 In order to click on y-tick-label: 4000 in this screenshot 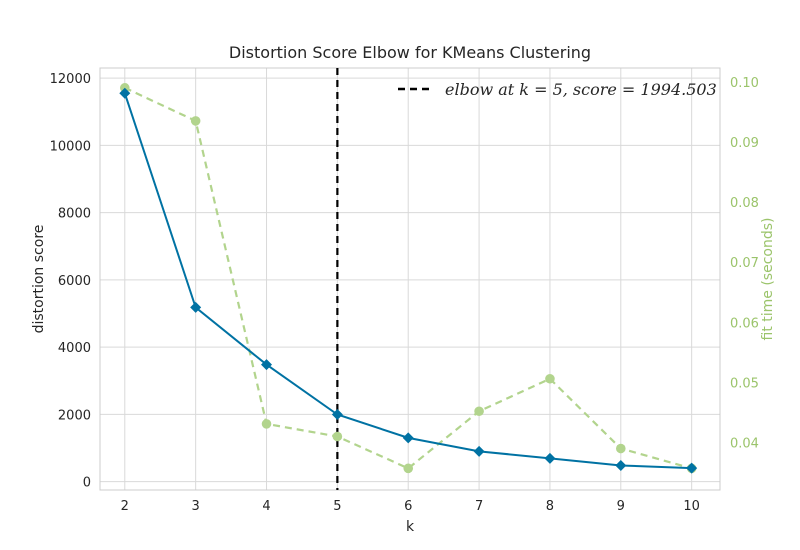, I will do `click(74, 348)`.